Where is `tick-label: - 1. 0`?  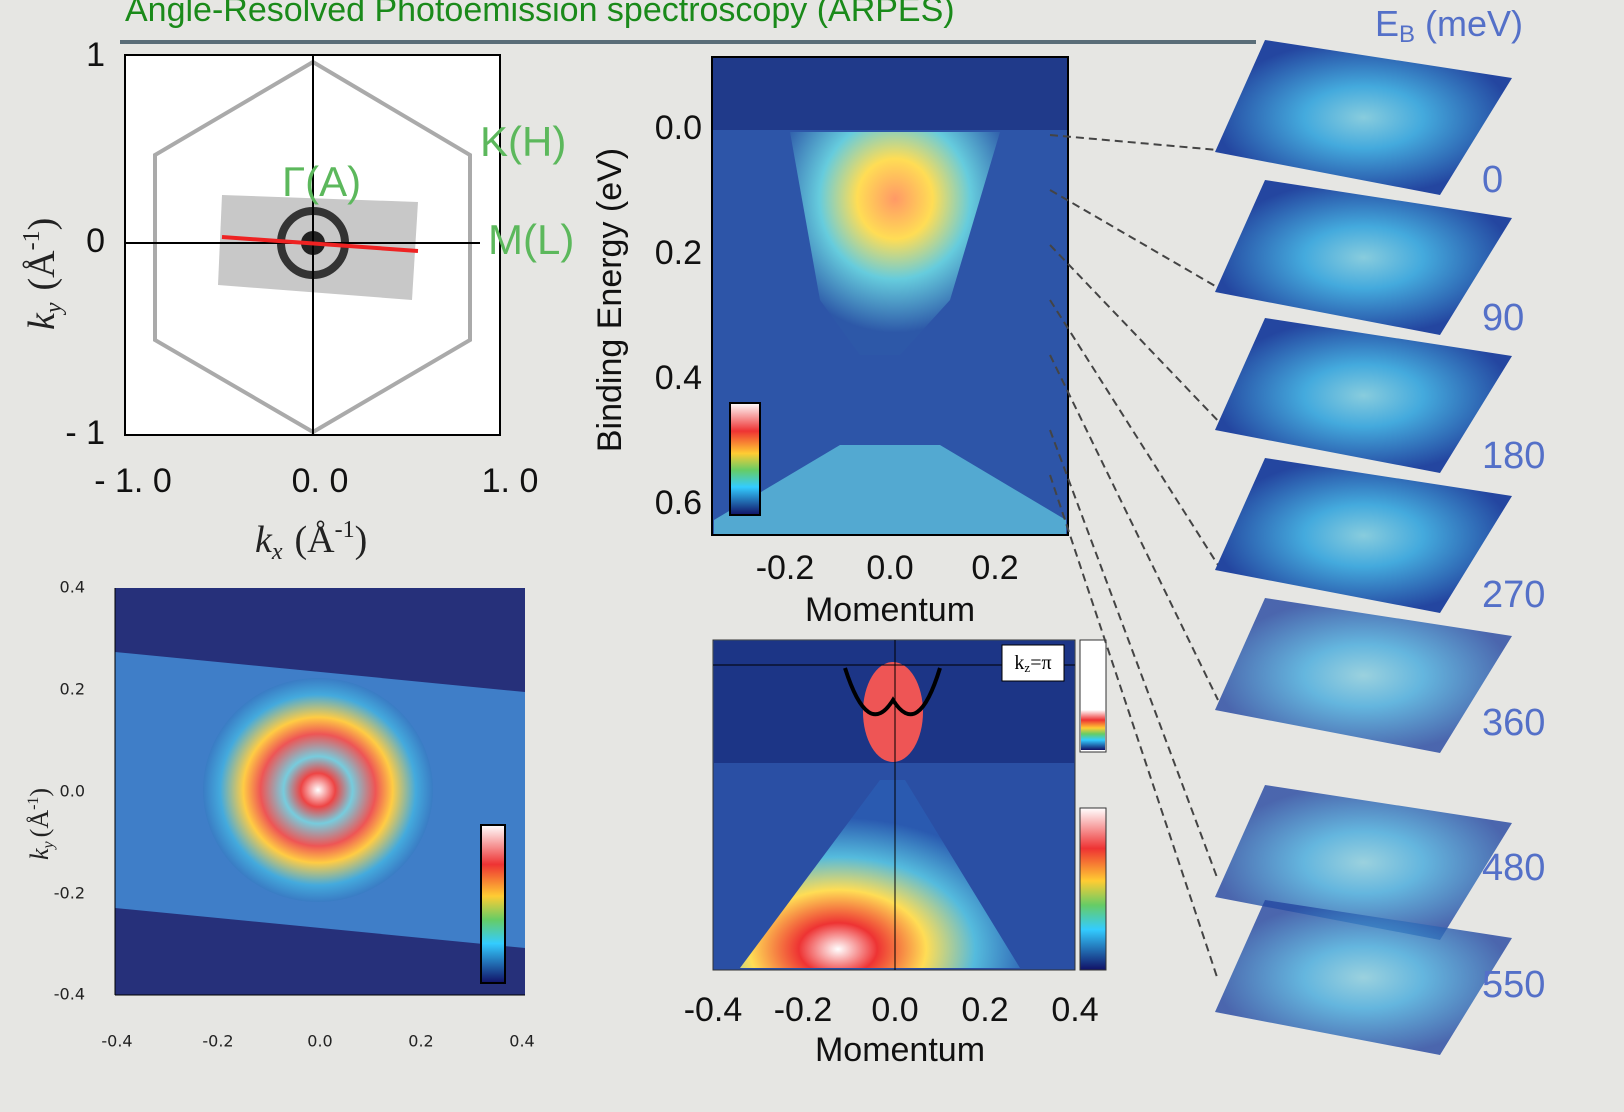
tick-label: - 1. 0 is located at coordinates (132, 481).